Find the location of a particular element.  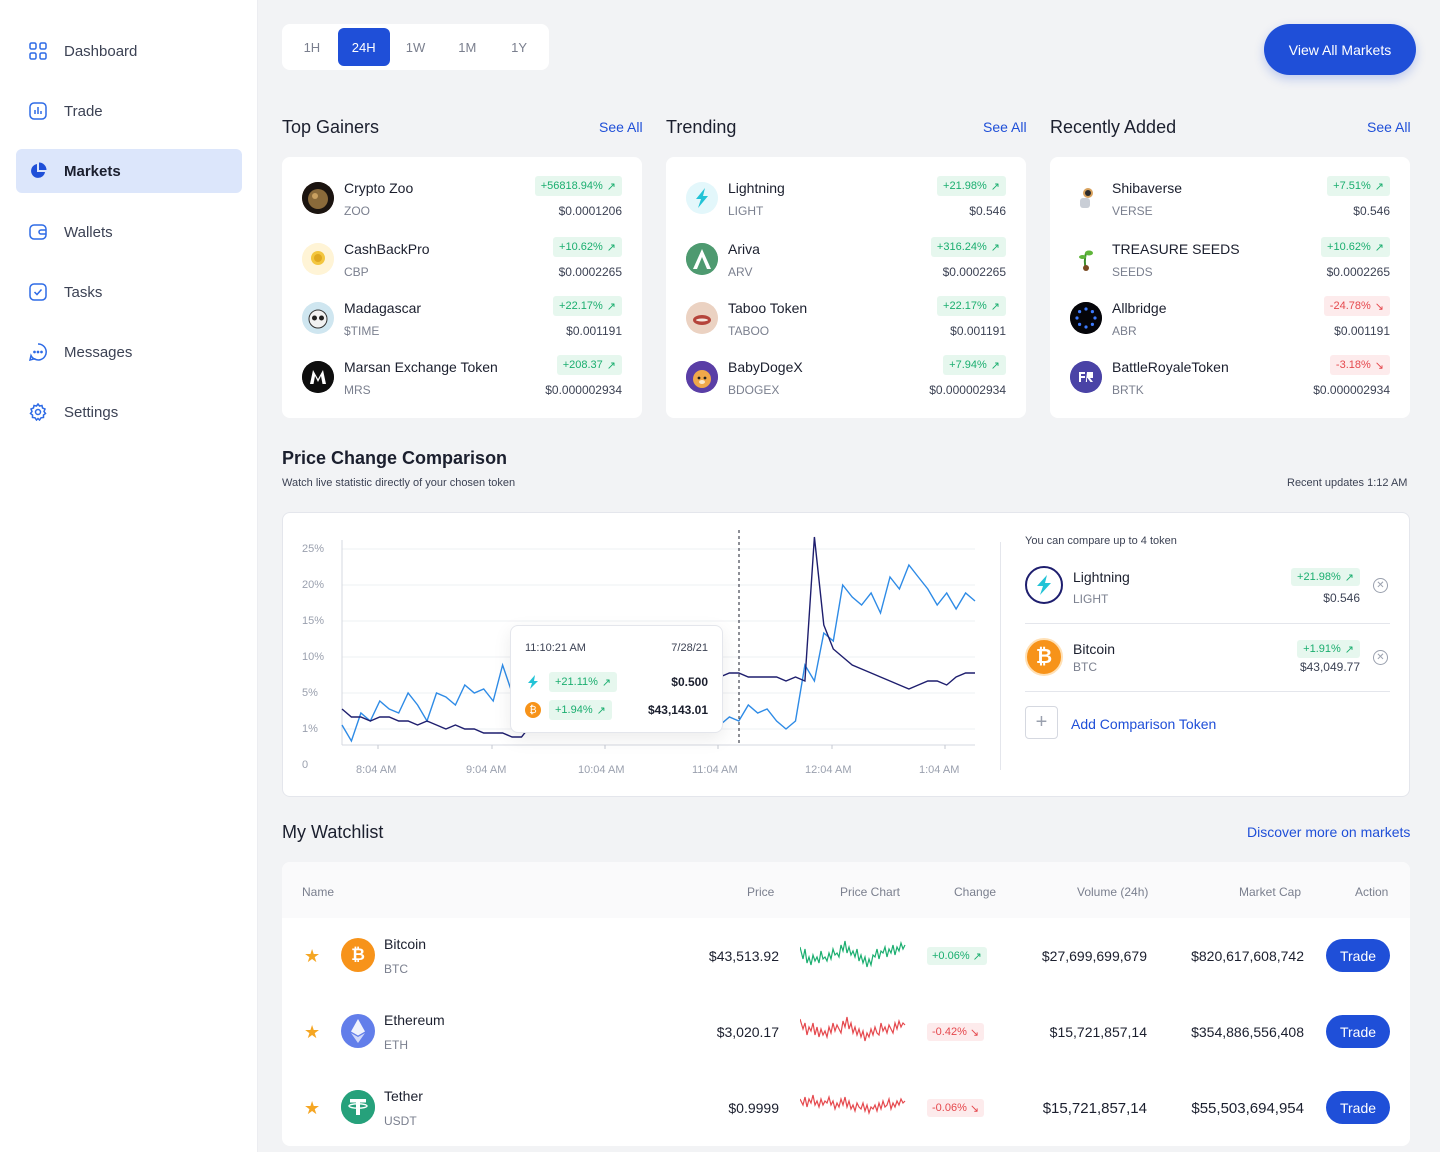

compare-change-badge: +21.98% ↗ is located at coordinates (1325, 577).